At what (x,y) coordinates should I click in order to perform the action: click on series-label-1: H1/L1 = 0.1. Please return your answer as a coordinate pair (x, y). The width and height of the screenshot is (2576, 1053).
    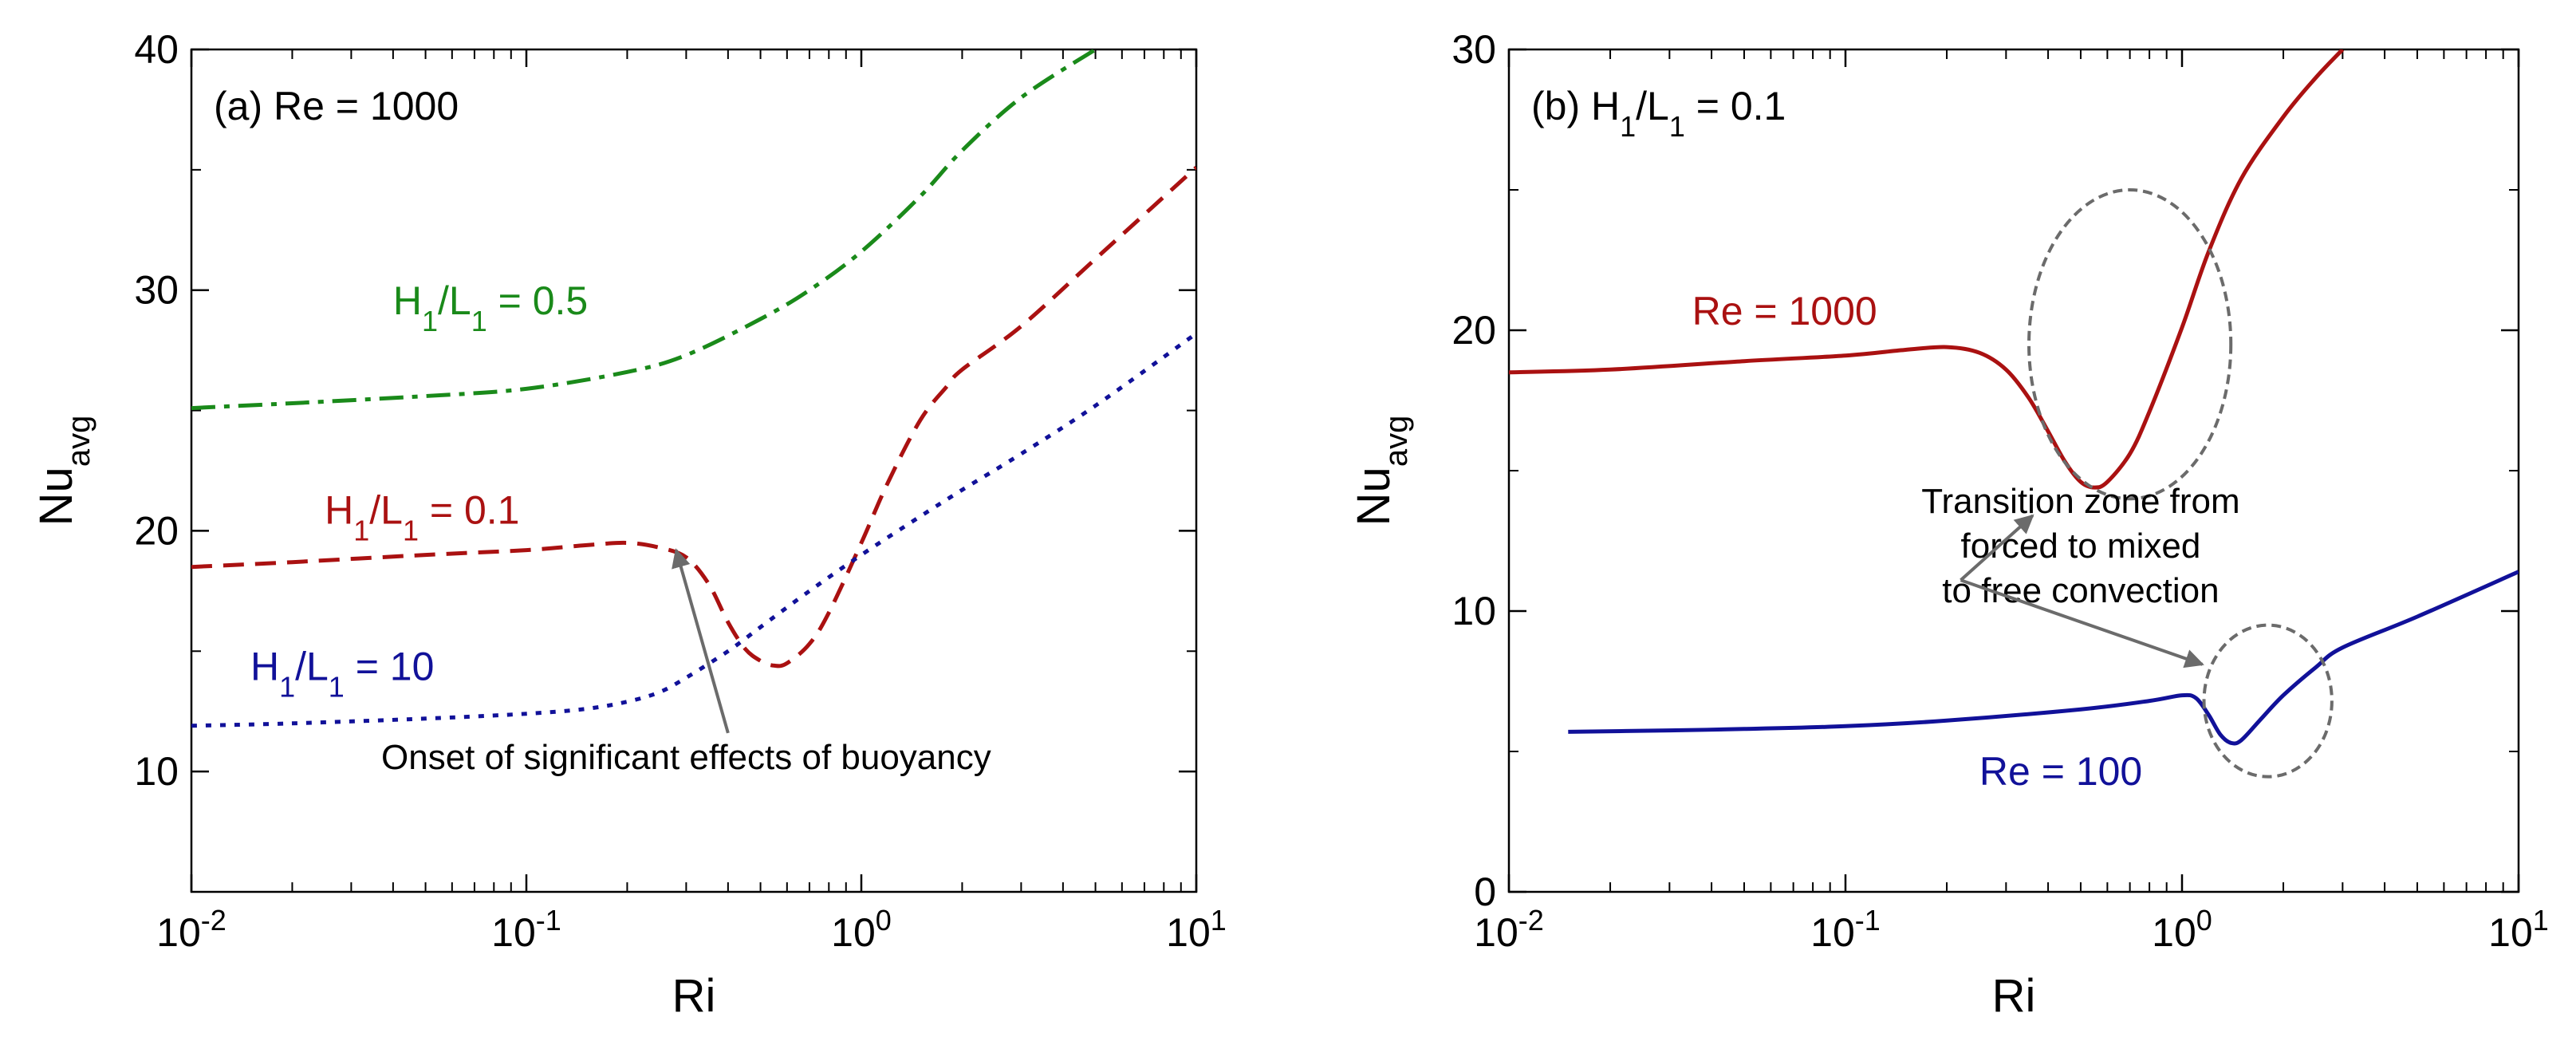
    Looking at the image, I should click on (422, 516).